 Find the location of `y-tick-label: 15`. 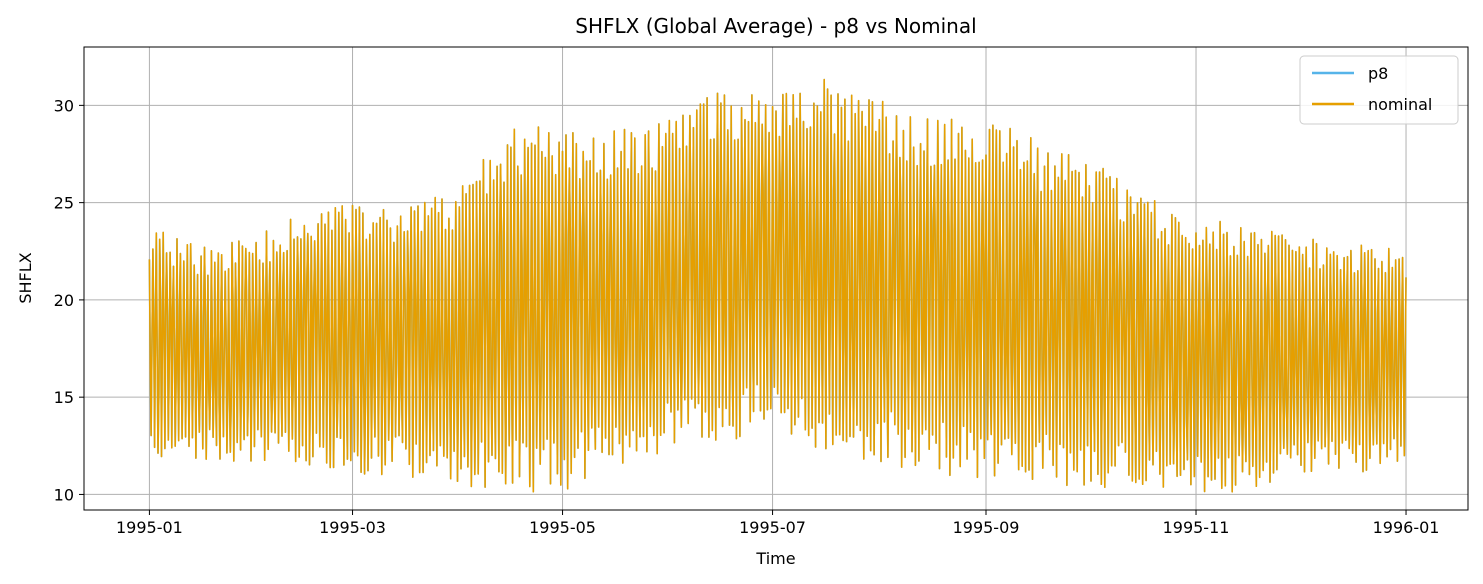

y-tick-label: 15 is located at coordinates (64, 397).